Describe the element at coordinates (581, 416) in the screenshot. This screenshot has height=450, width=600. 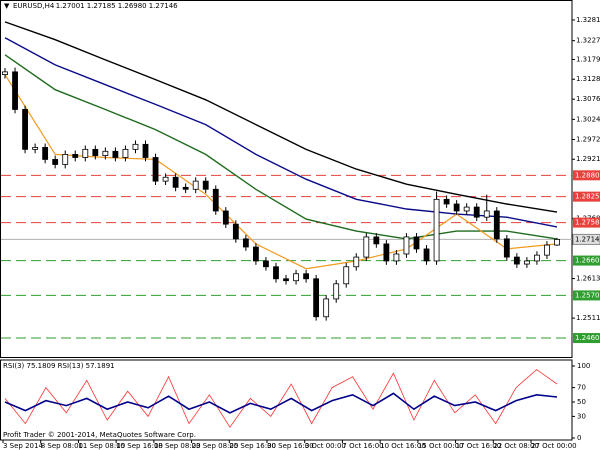
I see `indicator-y-tick-label: 30` at that location.